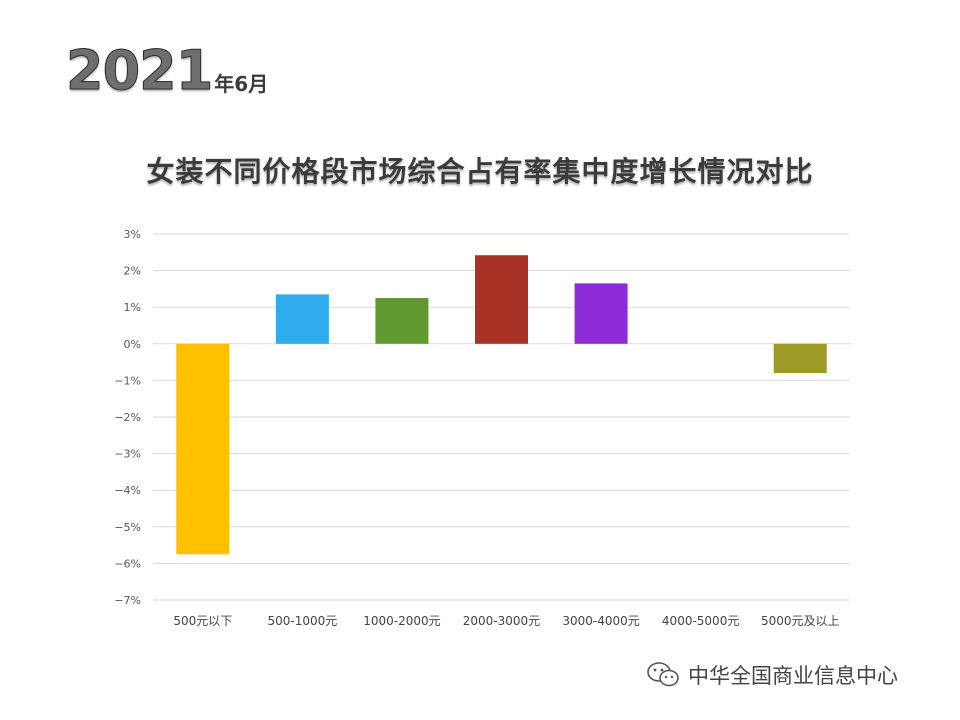 The image size is (960, 720). I want to click on y-tick-label: 2%, so click(132, 271).